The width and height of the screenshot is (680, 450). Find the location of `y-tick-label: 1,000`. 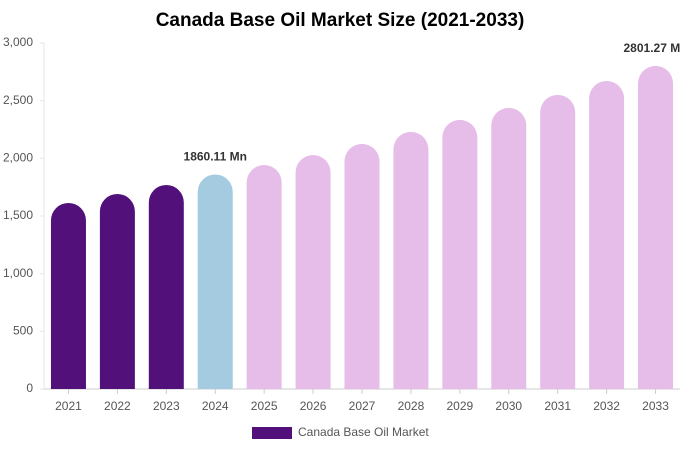

y-tick-label: 1,000 is located at coordinates (18, 273).